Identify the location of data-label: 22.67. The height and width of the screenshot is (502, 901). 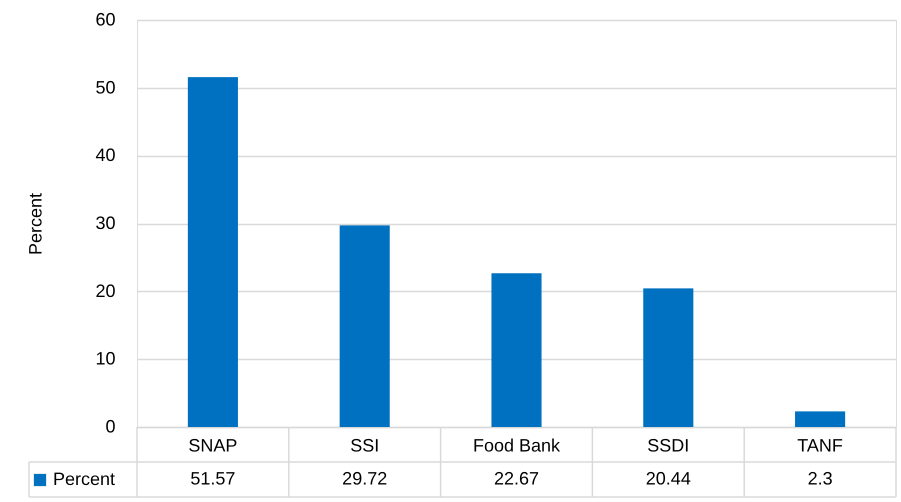
(517, 478).